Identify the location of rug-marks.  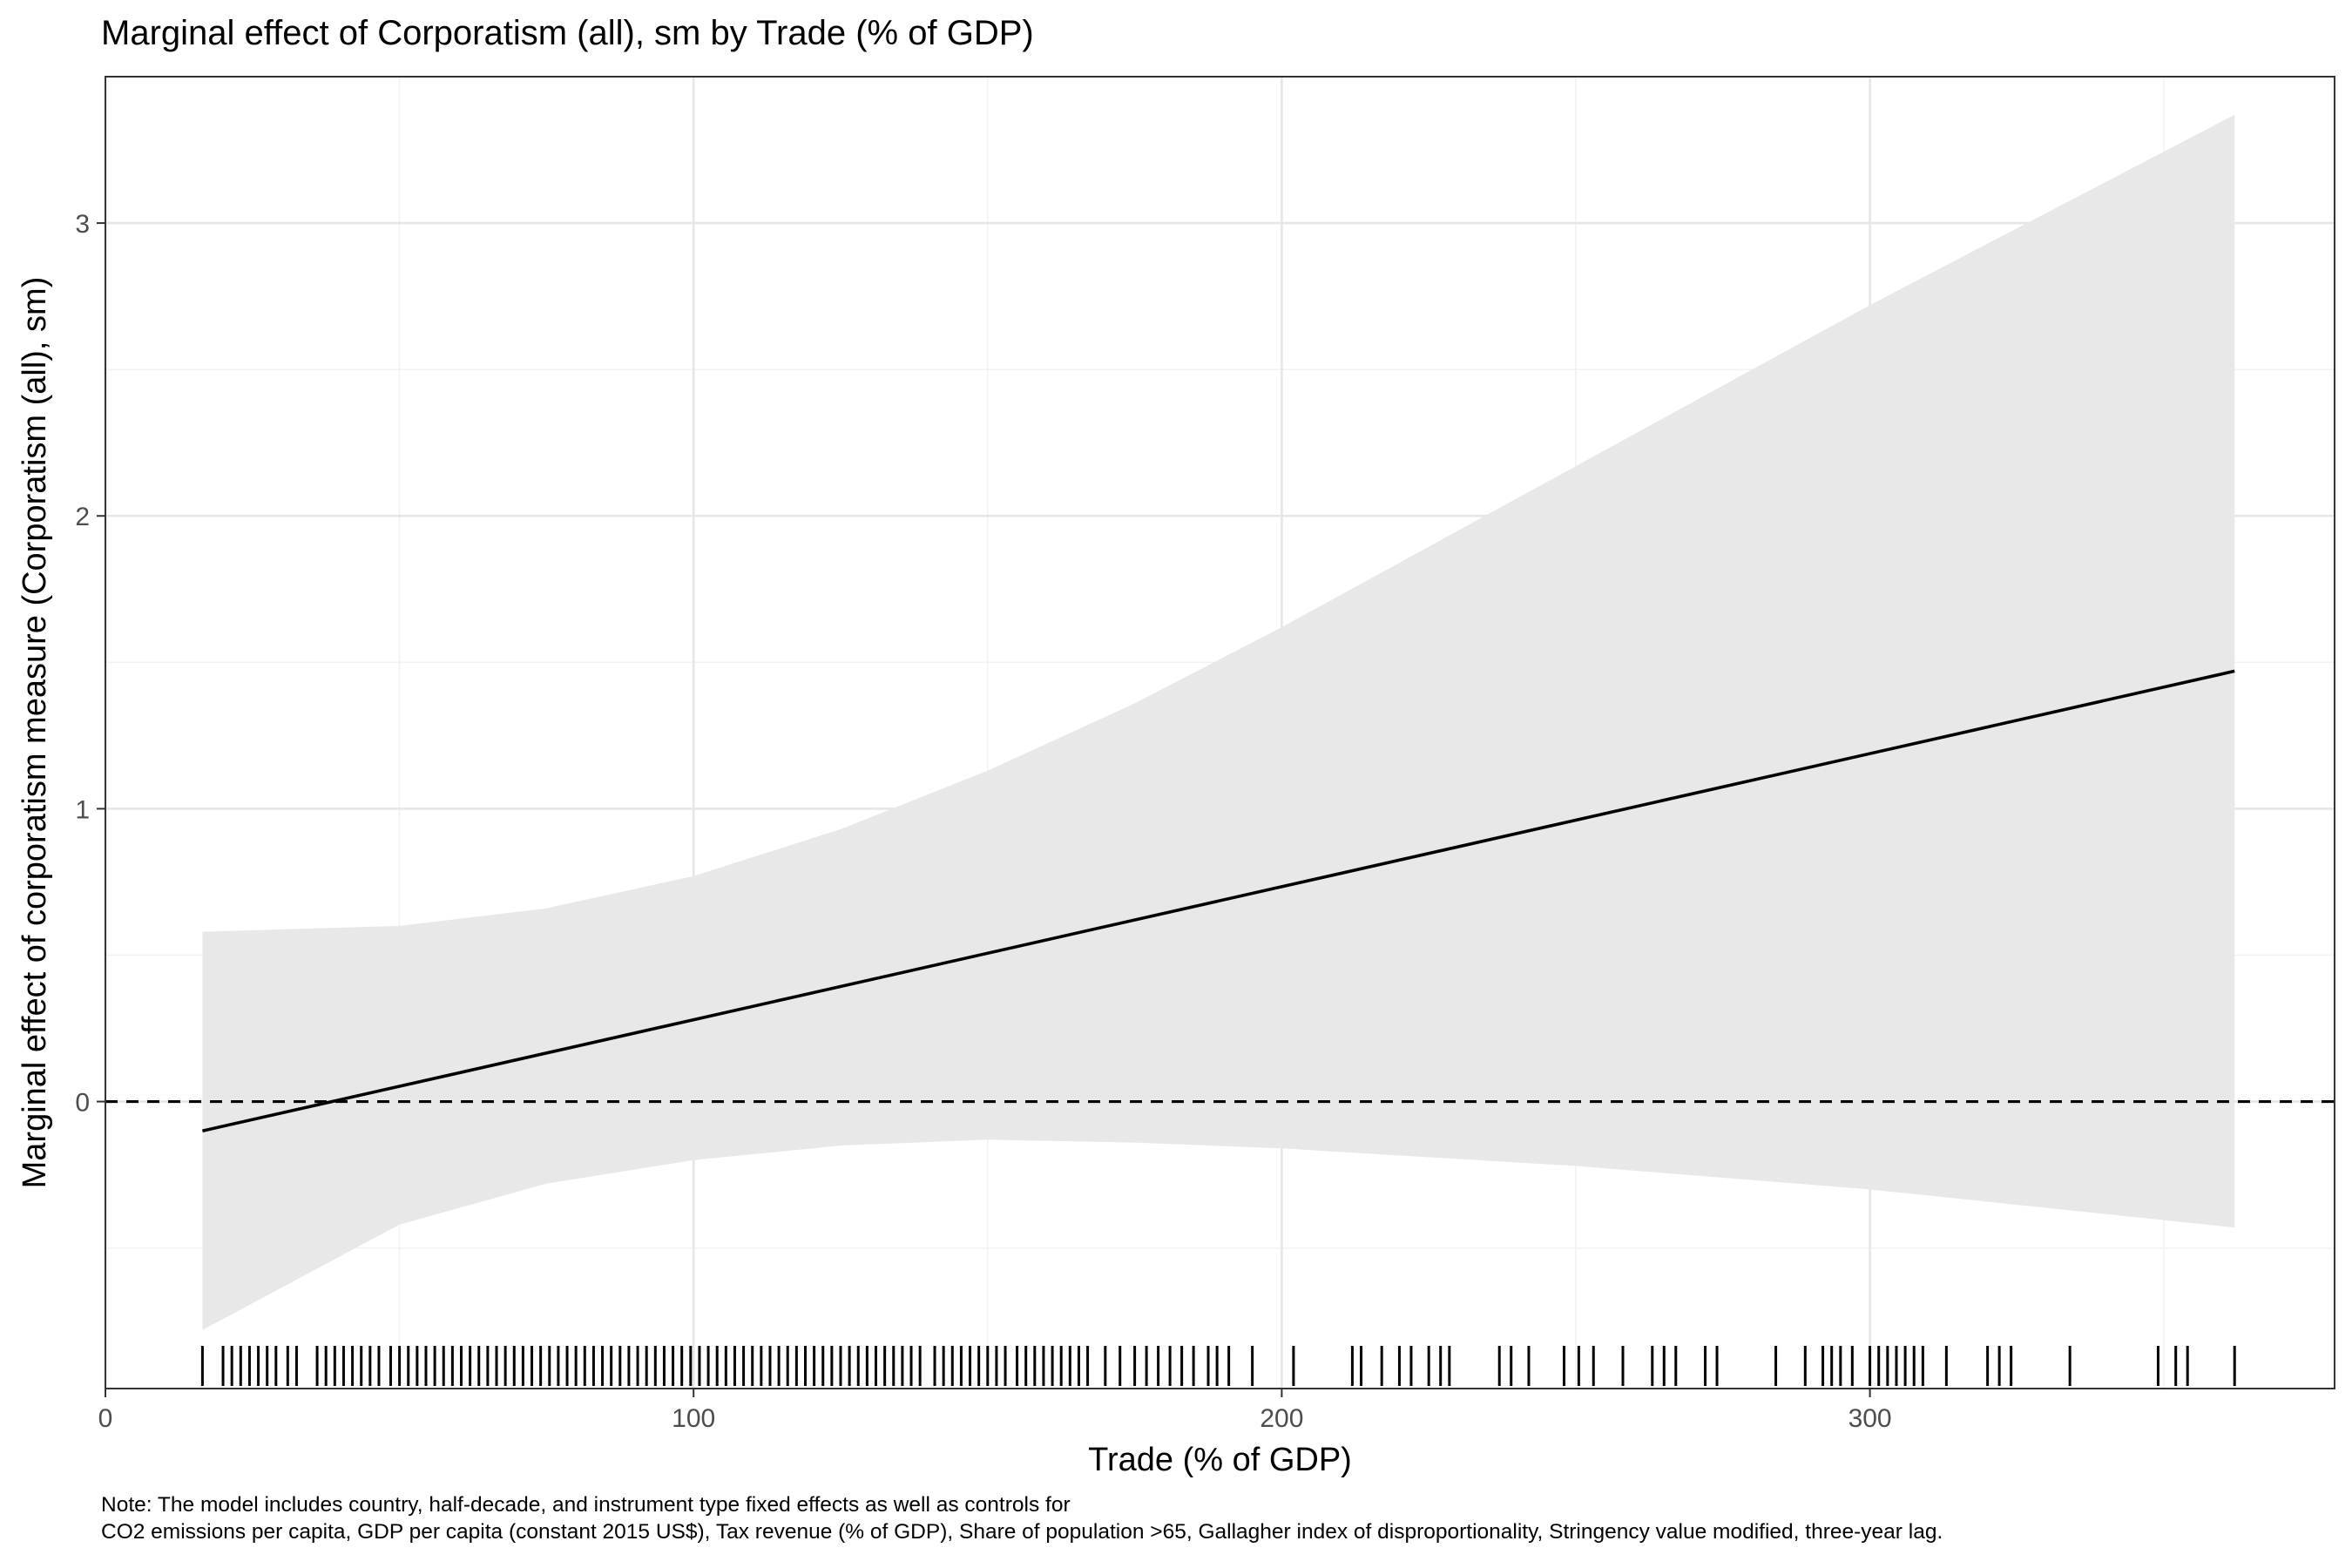
(1218, 1366).